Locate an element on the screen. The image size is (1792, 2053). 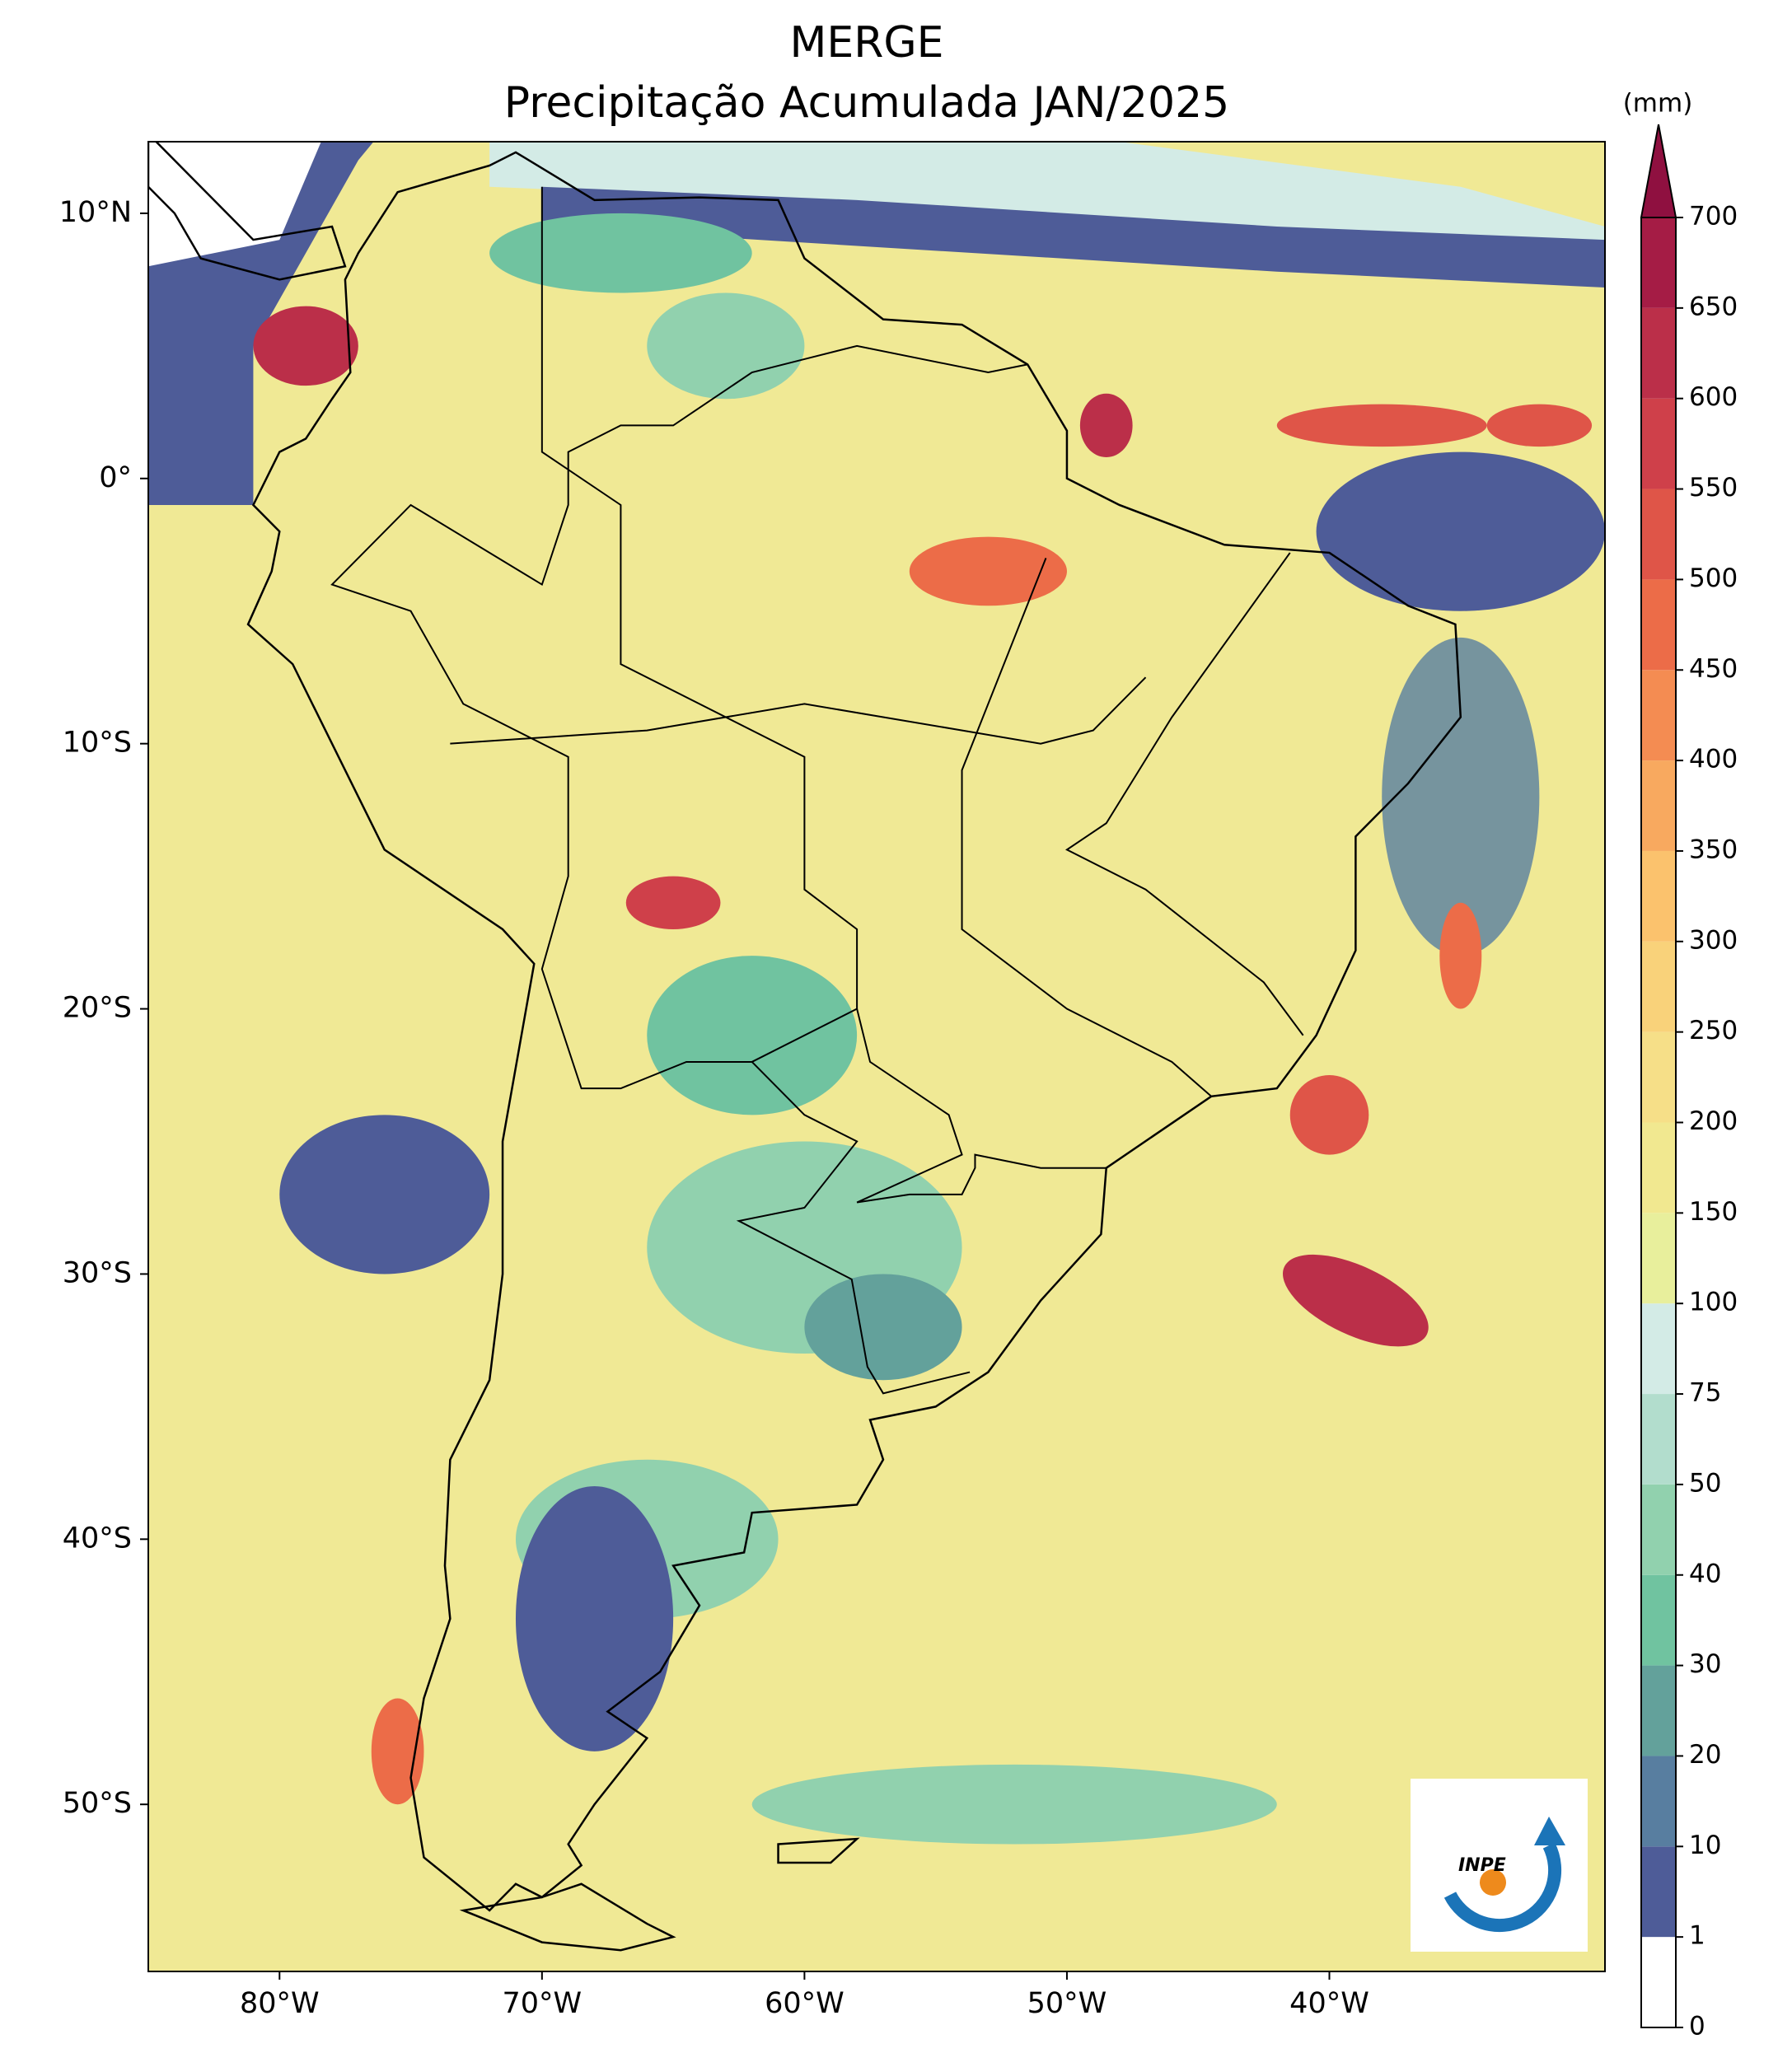
colorbar-label: 10 is located at coordinates (1705, 1845).